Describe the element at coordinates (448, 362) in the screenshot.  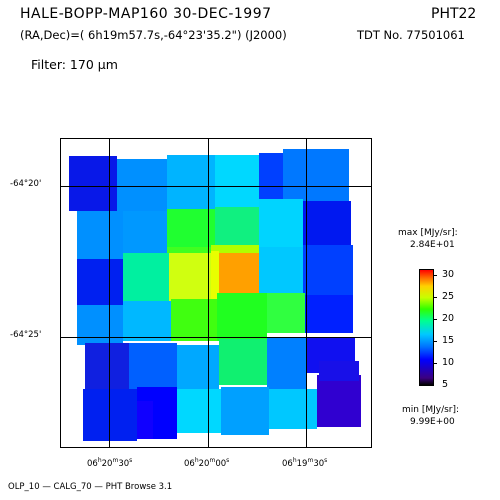
I see `color-scale-tick: 10` at that location.